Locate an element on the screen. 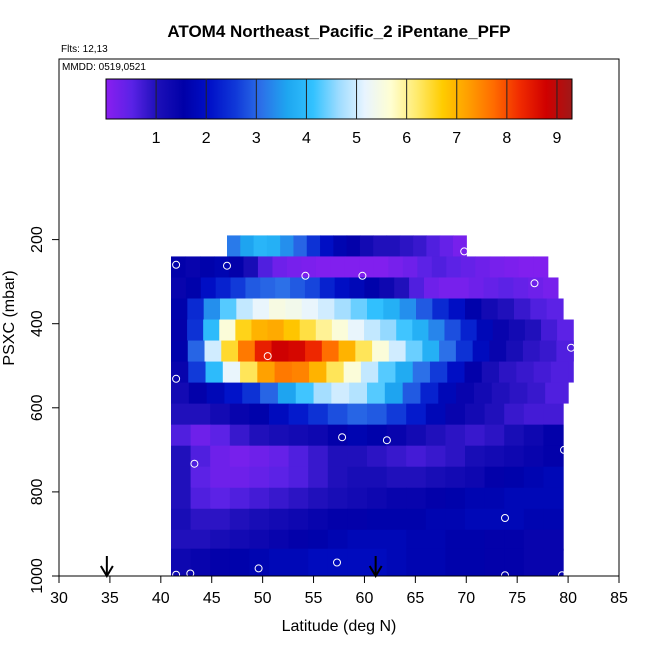  chart-title: ATOM4 Northeast_Pacific_2 iPentane_PFP is located at coordinates (338, 31).